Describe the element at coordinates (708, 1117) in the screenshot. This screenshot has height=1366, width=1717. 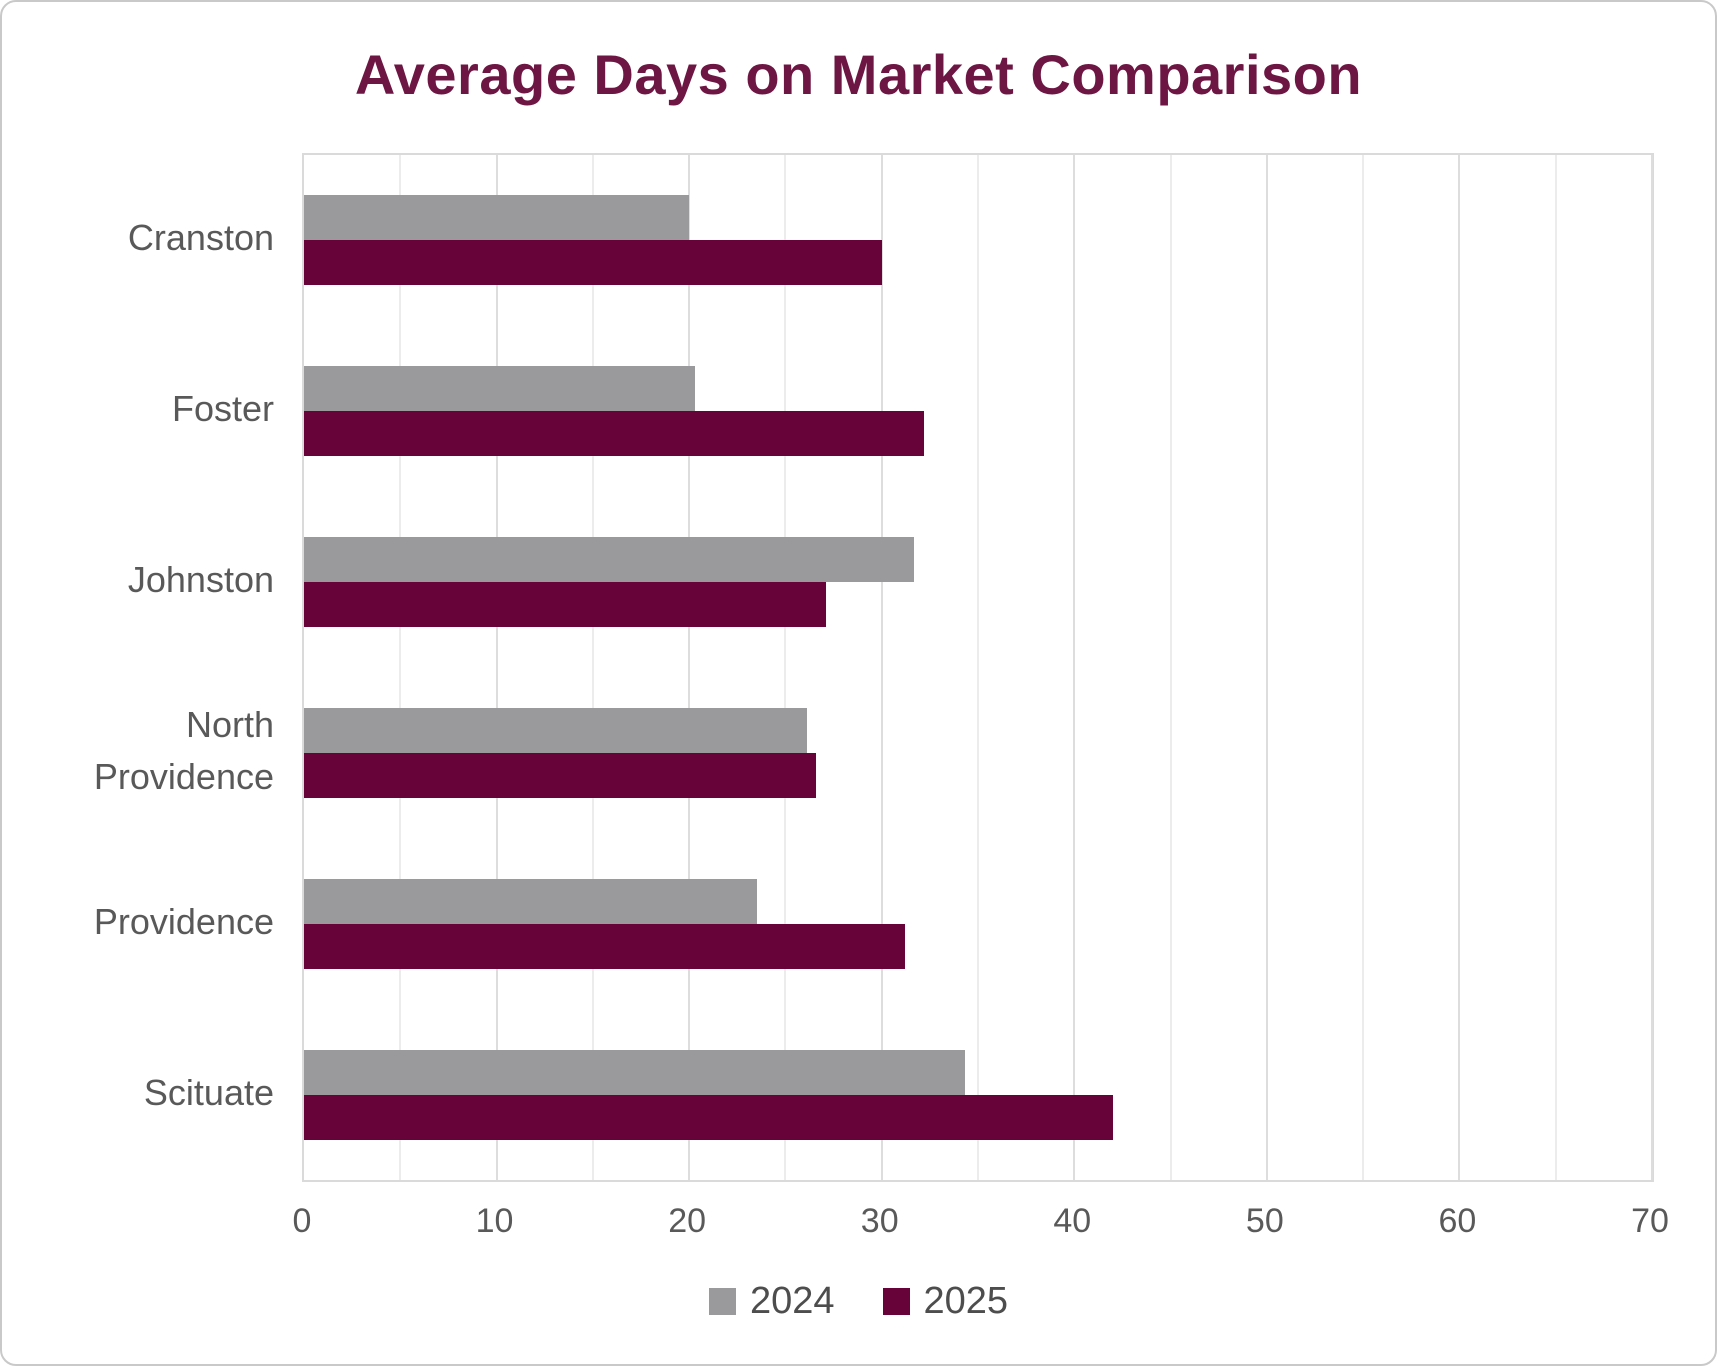
I see `bar-scituate-2025` at that location.